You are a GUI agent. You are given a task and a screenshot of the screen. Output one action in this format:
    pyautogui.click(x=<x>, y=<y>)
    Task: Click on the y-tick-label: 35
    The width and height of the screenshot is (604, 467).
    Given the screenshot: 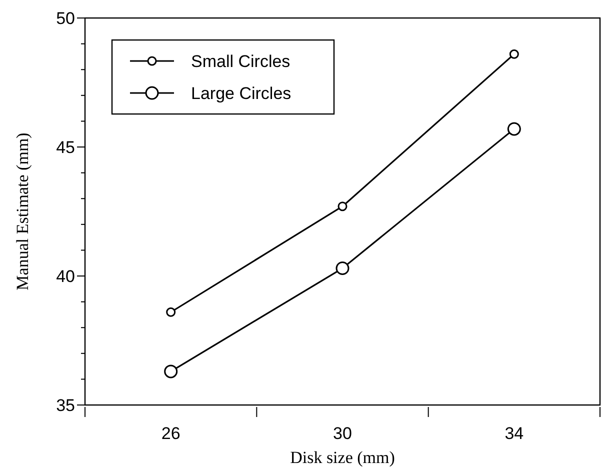 What is the action you would take?
    pyautogui.click(x=65, y=405)
    